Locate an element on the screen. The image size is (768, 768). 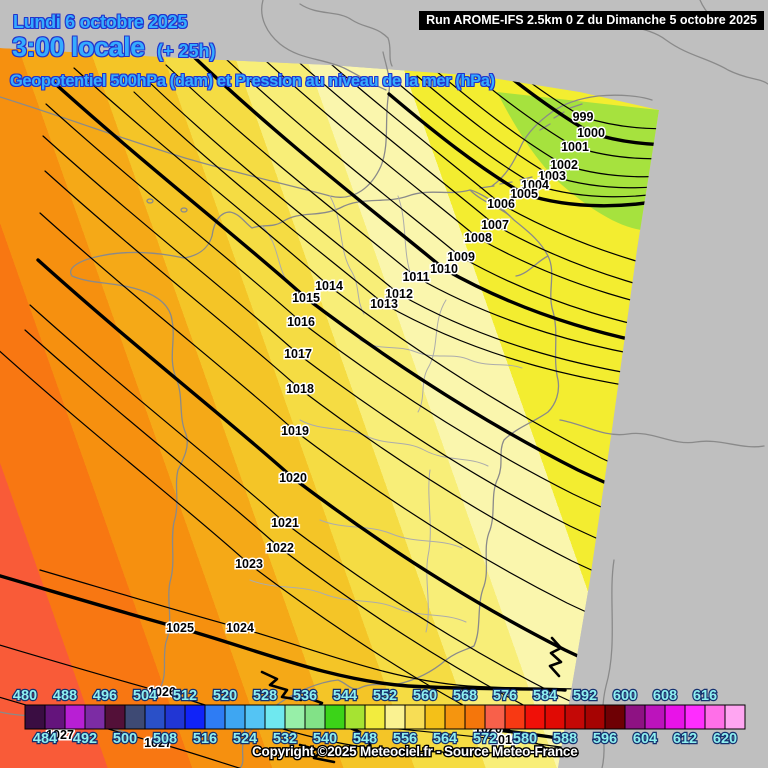
forecast-date: Lundi 6 octobre 2025 is located at coordinates (100, 22).